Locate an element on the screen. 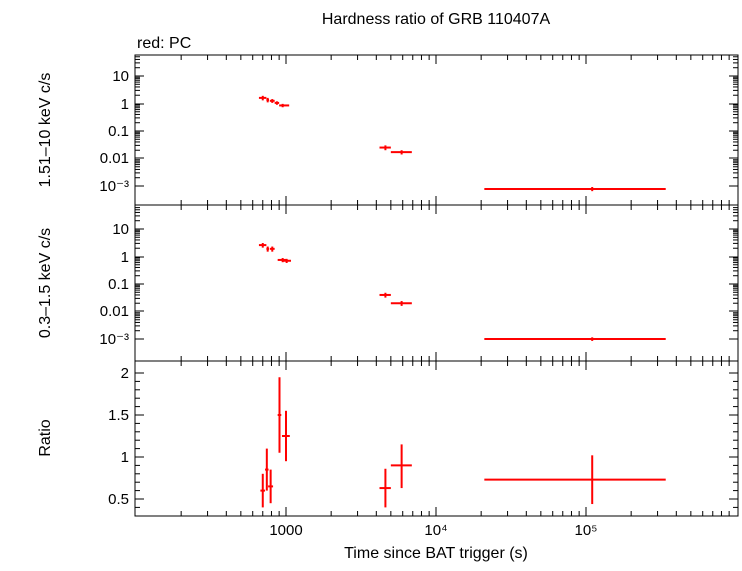 Image resolution: width=742 pixels, height=571 pixels. y-axis-label: 1.51–10 keV c/s is located at coordinates (45, 130).